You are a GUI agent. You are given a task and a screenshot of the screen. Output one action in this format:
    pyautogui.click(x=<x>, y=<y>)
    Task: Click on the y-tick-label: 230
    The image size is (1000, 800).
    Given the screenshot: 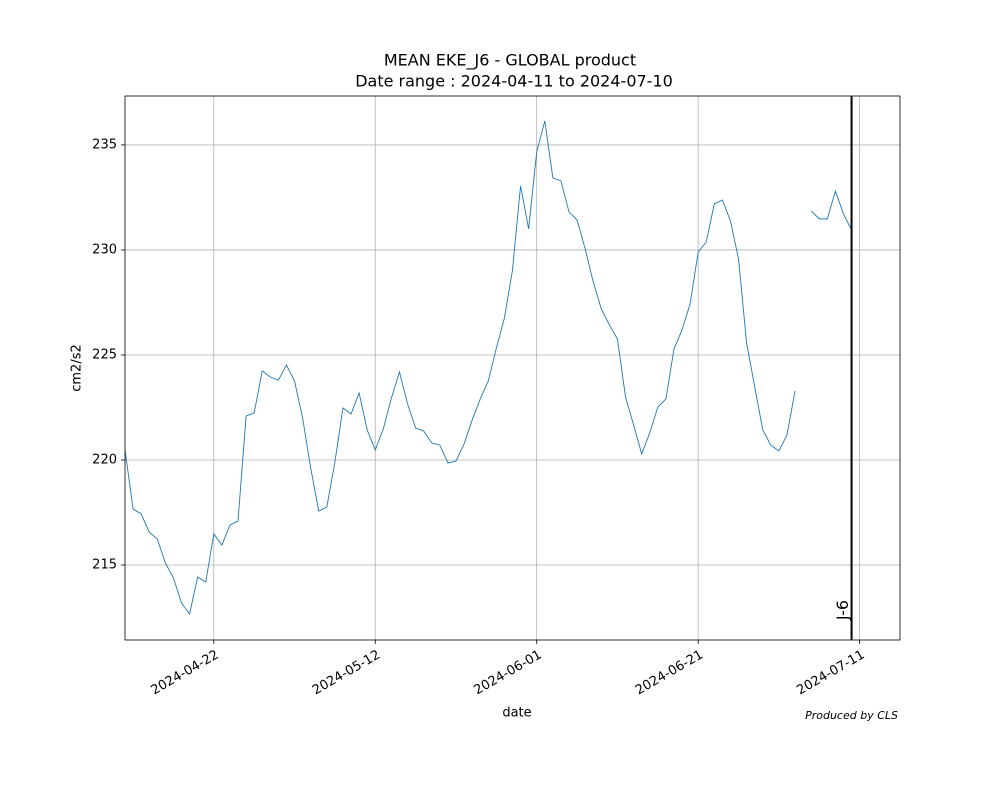 What is the action you would take?
    pyautogui.click(x=104, y=249)
    